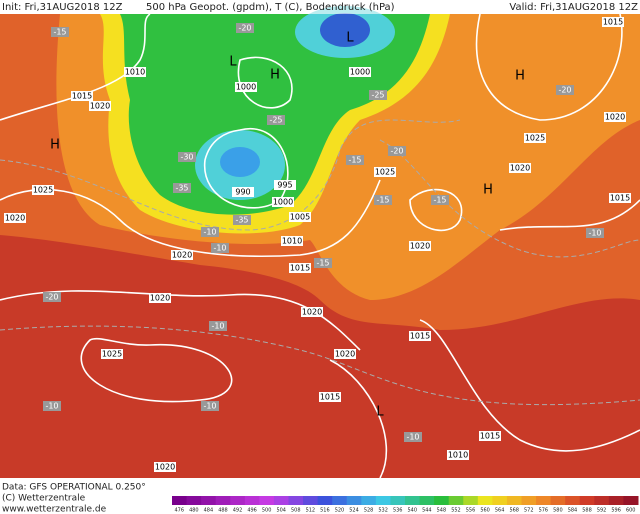 This screenshot has width=640, height=514. What do you see at coordinates (252, 511) in the screenshot?
I see `colorbar-label: 496` at bounding box center [252, 511].